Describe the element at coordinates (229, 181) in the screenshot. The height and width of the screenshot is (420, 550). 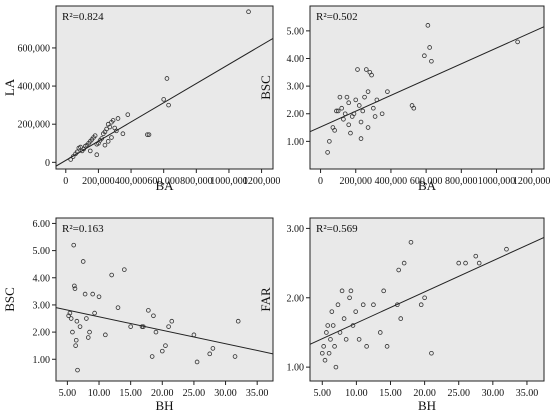
I see `chart-1-x-tick-label: 1000,000` at that location.